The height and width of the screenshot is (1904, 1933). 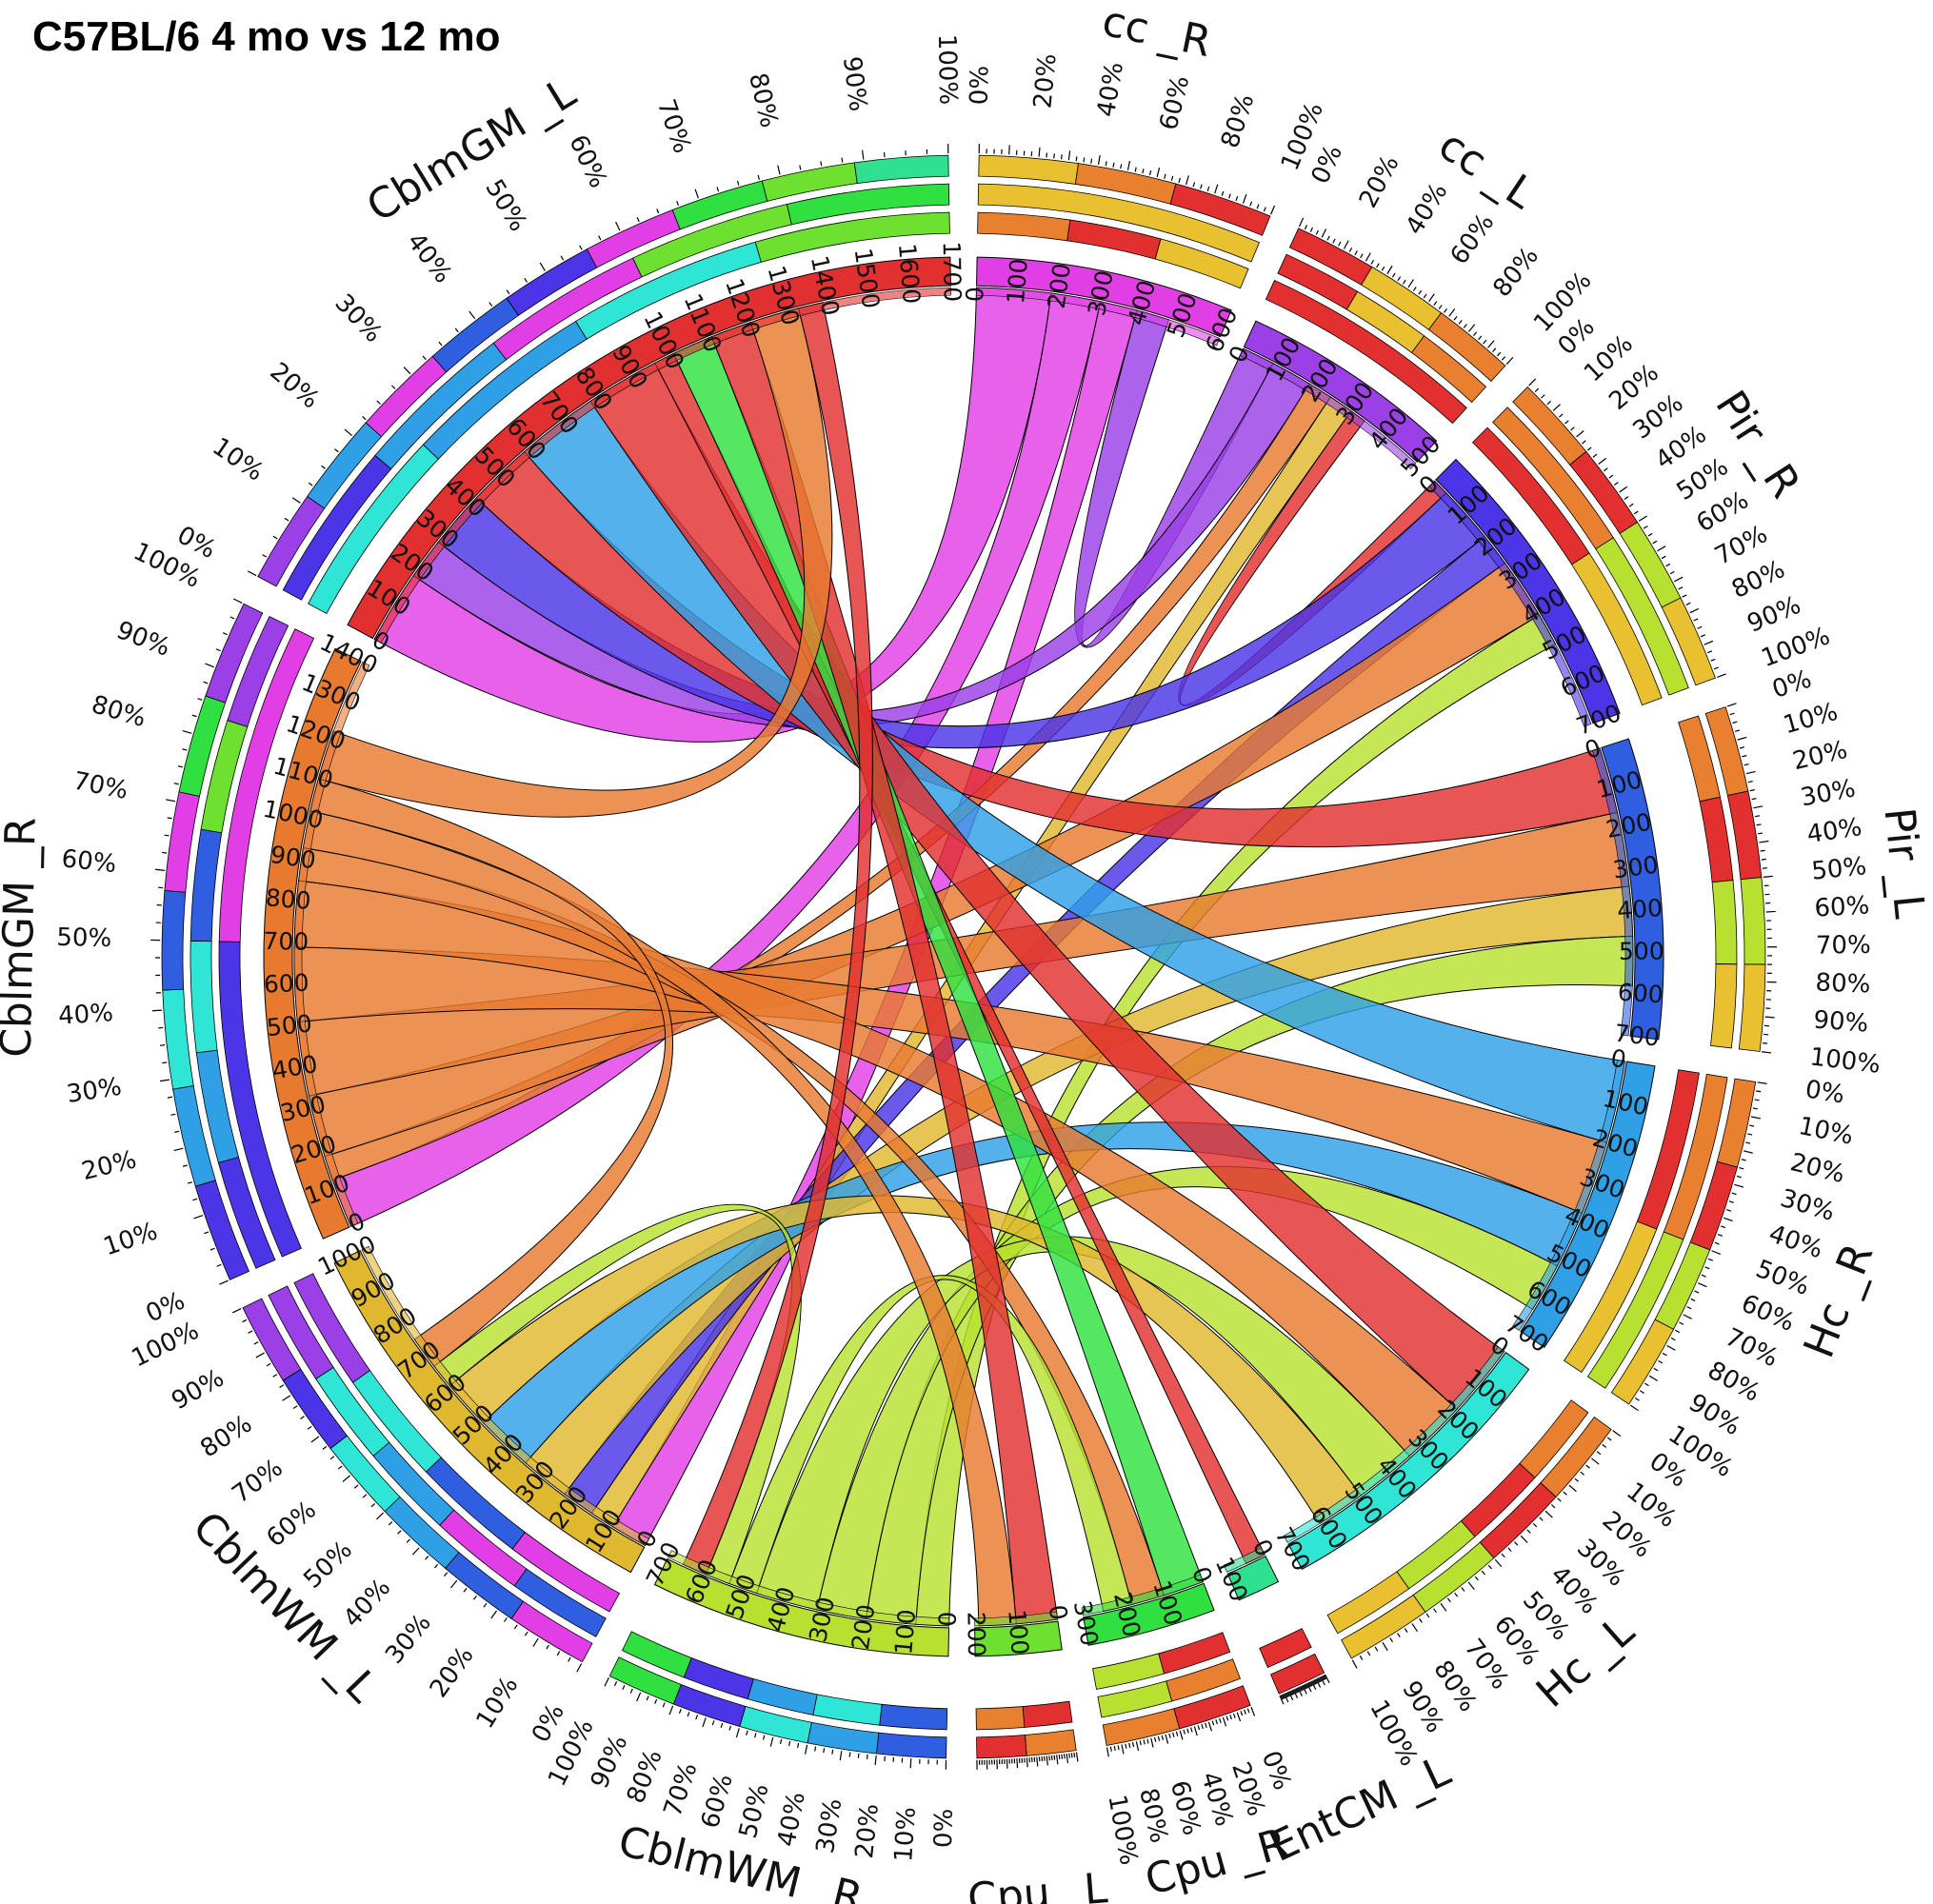 What do you see at coordinates (981, 86) in the screenshot?
I see `sector-pct-label: 0%` at bounding box center [981, 86].